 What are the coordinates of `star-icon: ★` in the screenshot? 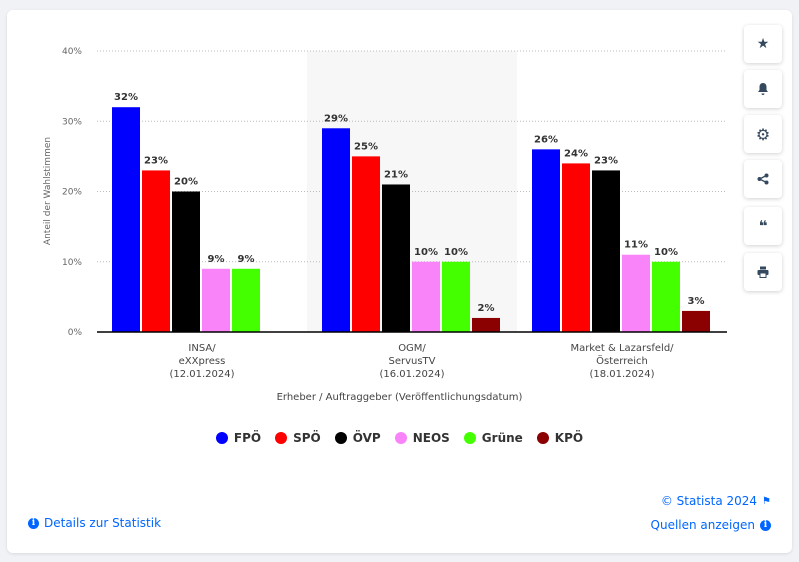 It's located at (763, 44).